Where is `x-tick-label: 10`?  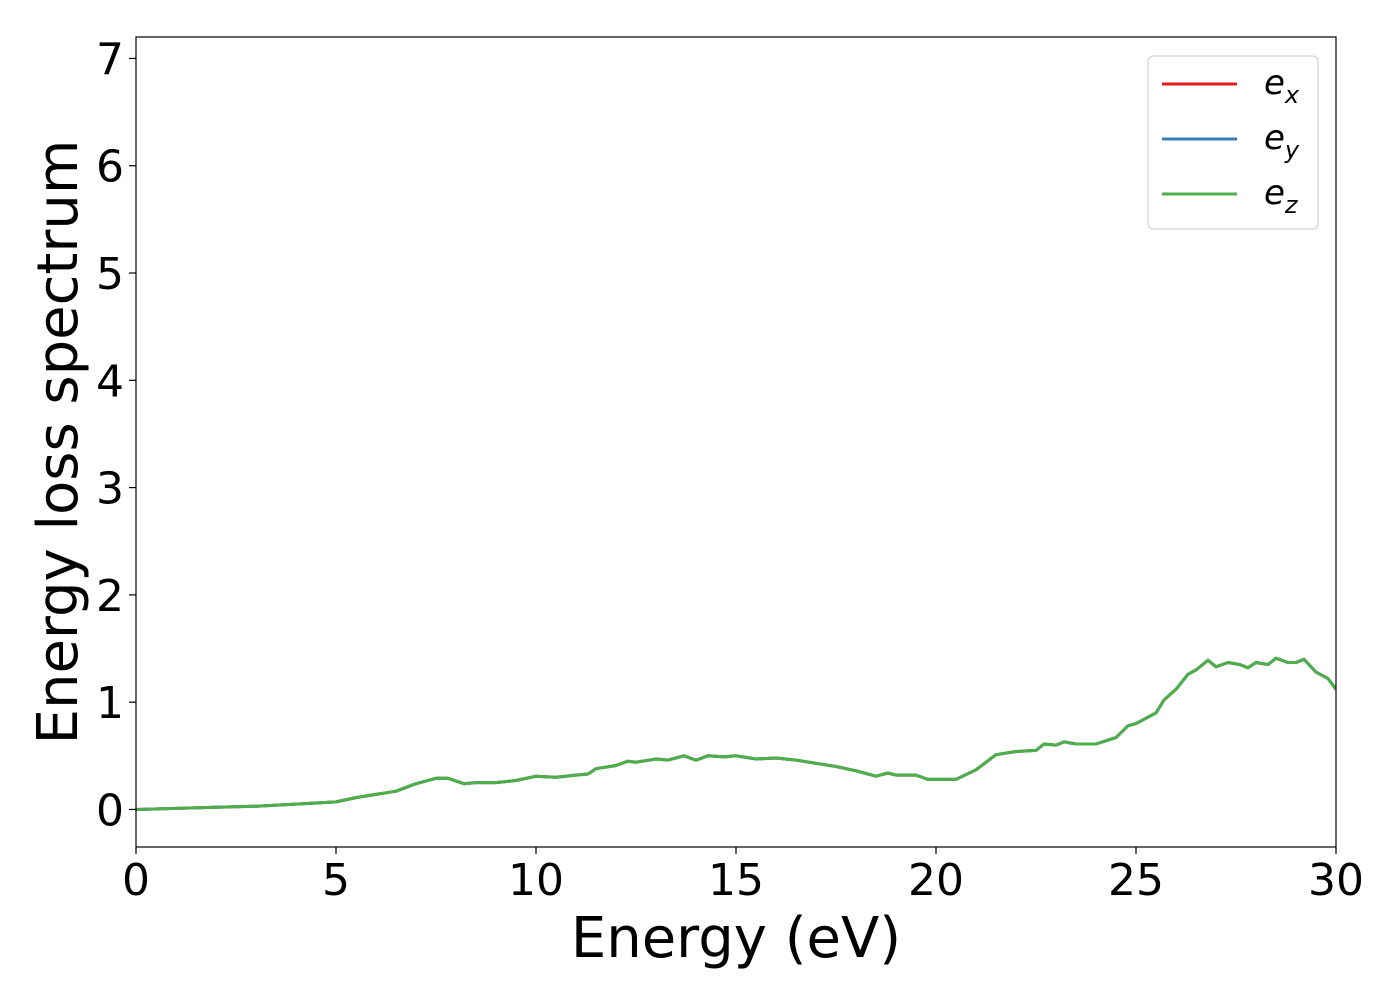
x-tick-label: 10 is located at coordinates (536, 880).